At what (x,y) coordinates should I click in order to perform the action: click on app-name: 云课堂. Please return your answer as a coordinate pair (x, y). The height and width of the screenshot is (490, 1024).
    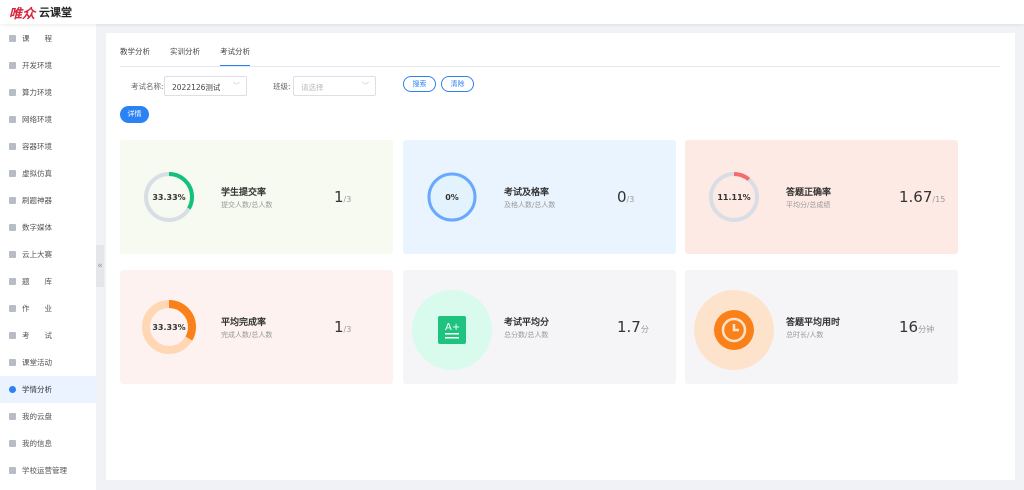
    Looking at the image, I should click on (56, 12).